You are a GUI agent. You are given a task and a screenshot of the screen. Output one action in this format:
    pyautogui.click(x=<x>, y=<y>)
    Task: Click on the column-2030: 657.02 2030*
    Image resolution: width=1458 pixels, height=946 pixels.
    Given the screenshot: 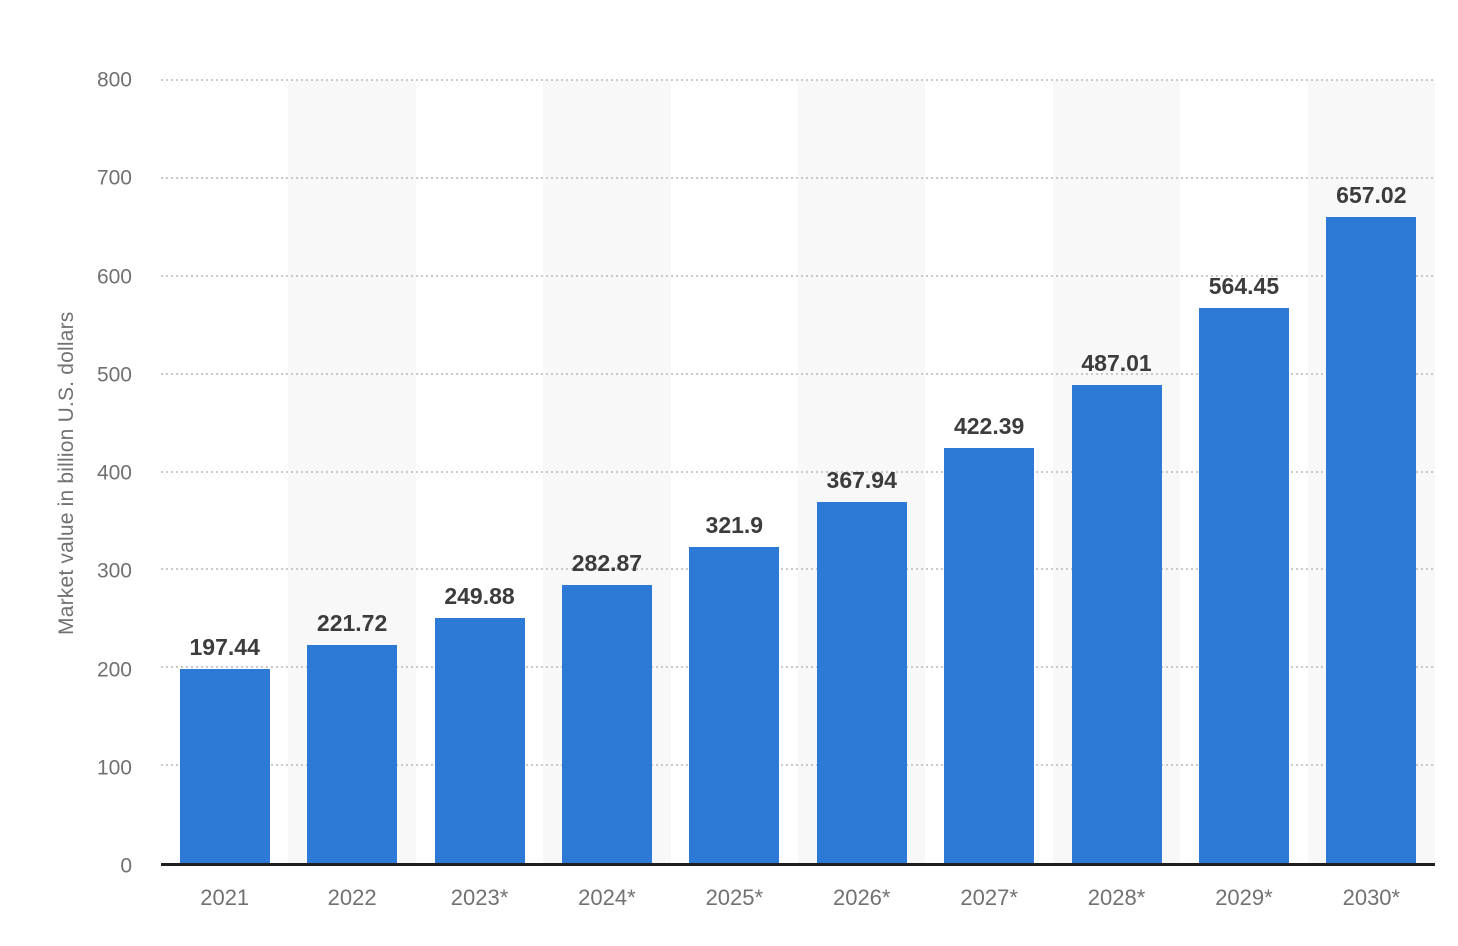 What is the action you would take?
    pyautogui.click(x=1371, y=494)
    